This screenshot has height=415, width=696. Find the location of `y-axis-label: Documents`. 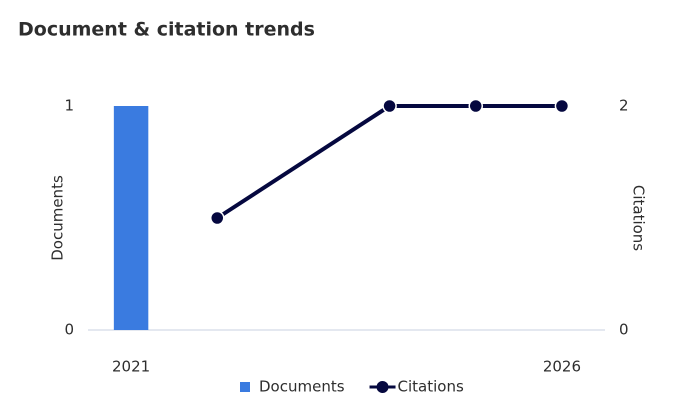

y-axis-label: Documents is located at coordinates (58, 218).